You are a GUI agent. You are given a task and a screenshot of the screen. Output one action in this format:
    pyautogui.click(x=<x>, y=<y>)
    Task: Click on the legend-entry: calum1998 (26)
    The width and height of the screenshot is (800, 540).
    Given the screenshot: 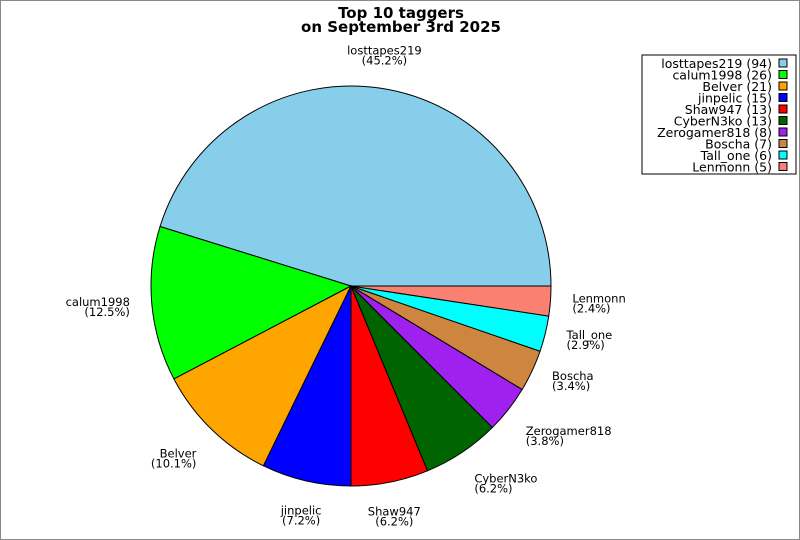 What is the action you would take?
    pyautogui.click(x=722, y=75)
    